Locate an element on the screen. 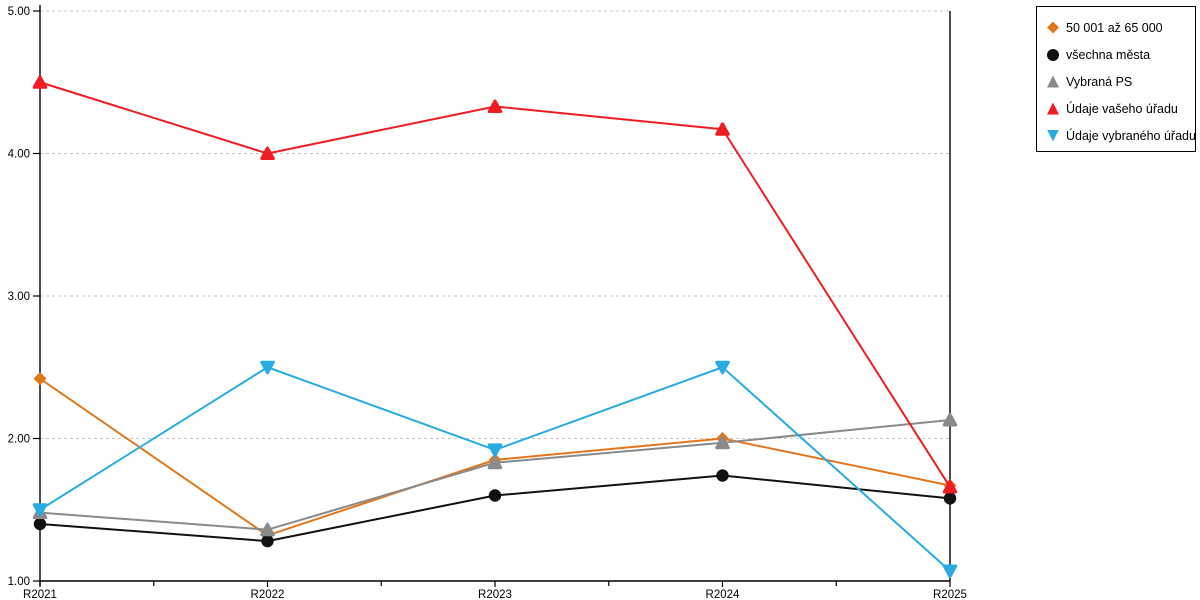 This screenshot has height=600, width=1200. legend-item-3: Údaje vašeho úřadu is located at coordinates (1121, 108).